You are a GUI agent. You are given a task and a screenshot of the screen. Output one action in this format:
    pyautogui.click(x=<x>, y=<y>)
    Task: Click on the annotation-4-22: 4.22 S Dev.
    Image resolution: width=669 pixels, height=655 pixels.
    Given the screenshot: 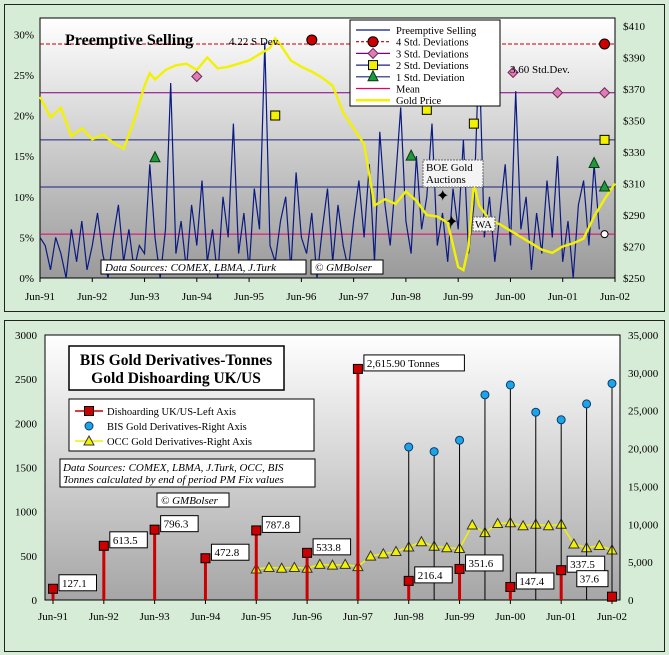 What is the action you would take?
    pyautogui.click(x=254, y=42)
    